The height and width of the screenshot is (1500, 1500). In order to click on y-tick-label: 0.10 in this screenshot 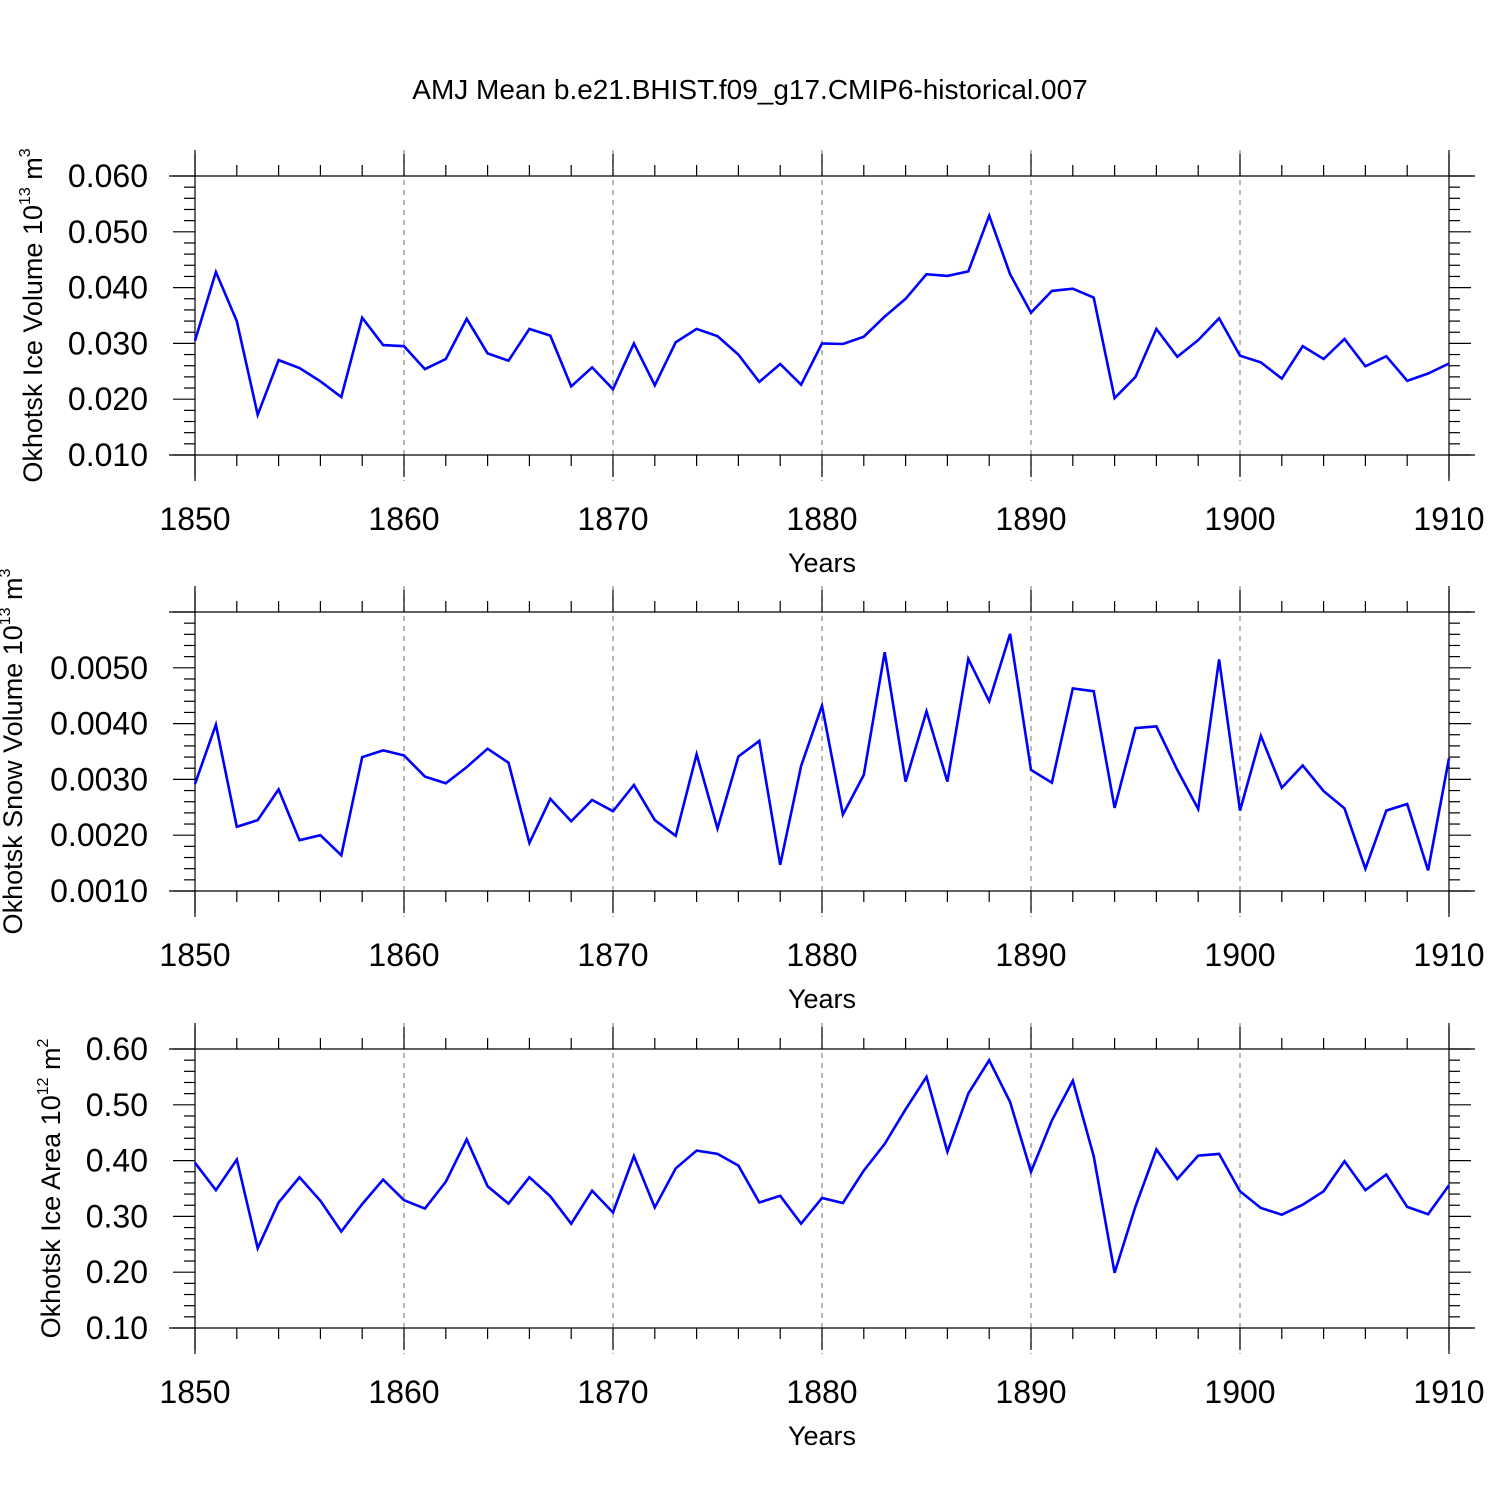, I will do `click(117, 1328)`.